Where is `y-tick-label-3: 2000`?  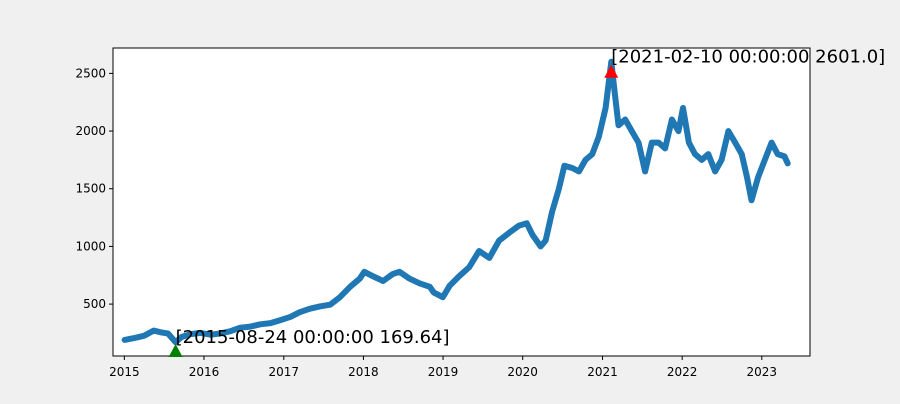 y-tick-label-3: 2000 is located at coordinates (90, 131).